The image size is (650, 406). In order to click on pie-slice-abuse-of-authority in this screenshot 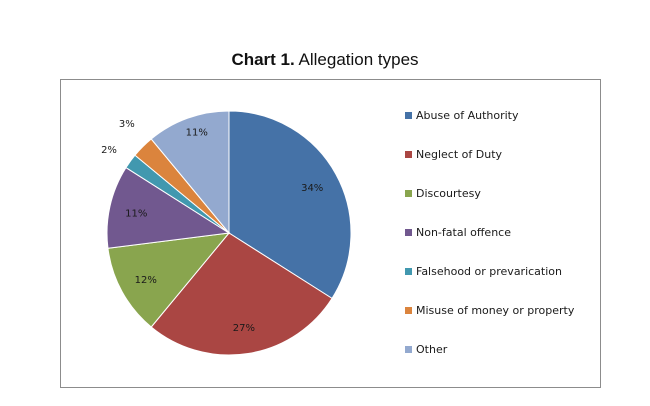, I will do `click(290, 205)`.